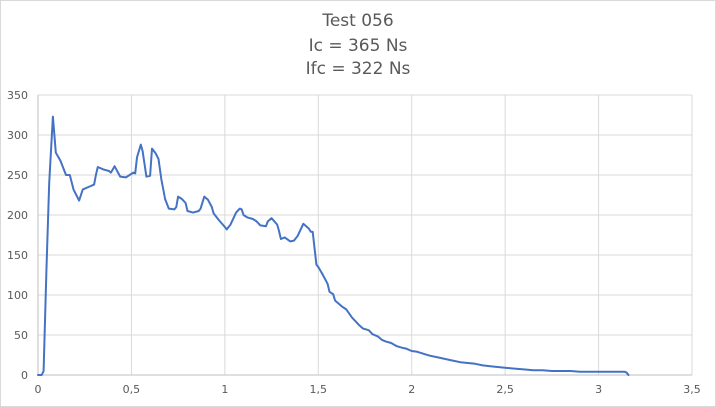 Image resolution: width=716 pixels, height=407 pixels. I want to click on y-tick-label: 200, so click(17, 215).